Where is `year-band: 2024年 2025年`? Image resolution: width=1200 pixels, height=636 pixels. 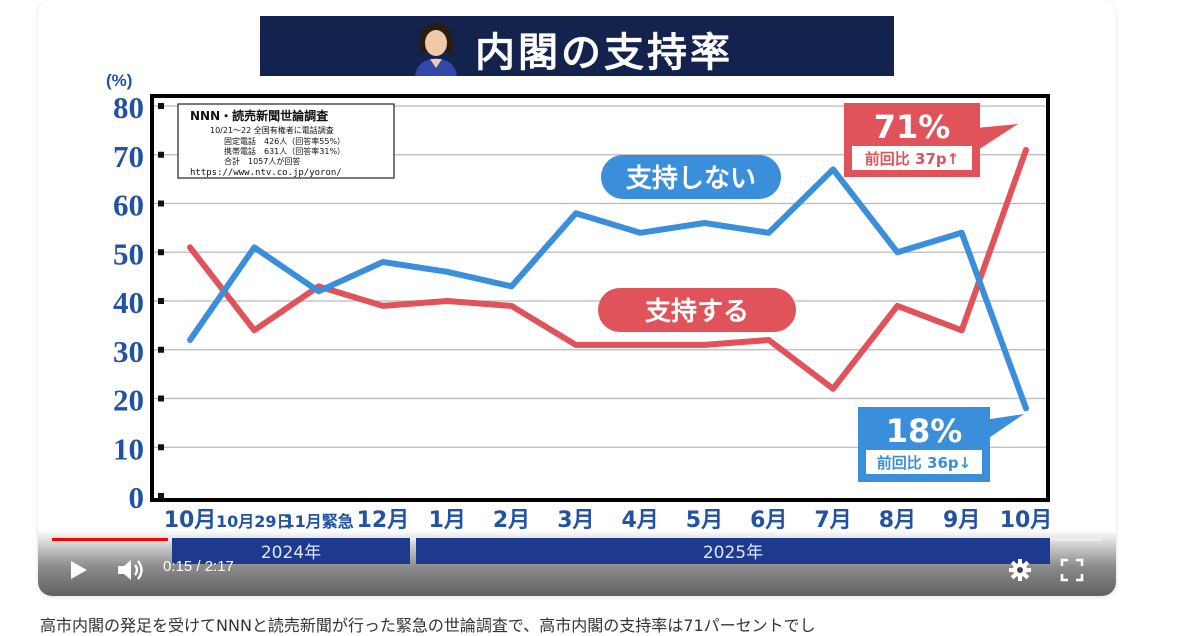 year-band: 2024年 2025年 is located at coordinates (611, 551).